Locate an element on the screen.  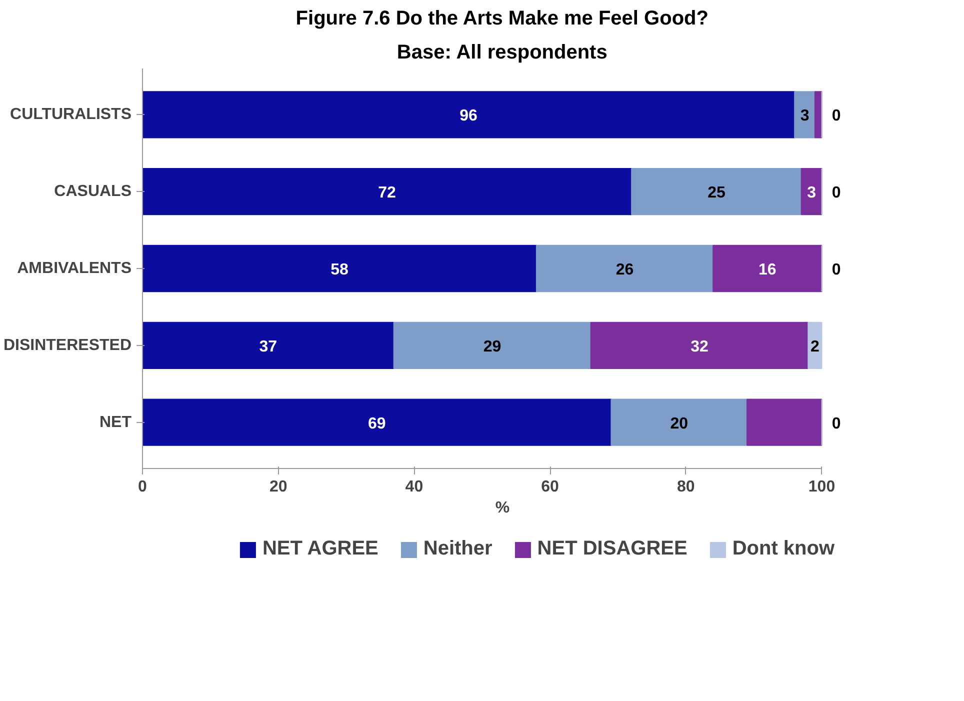
data-label: 25 is located at coordinates (717, 193).